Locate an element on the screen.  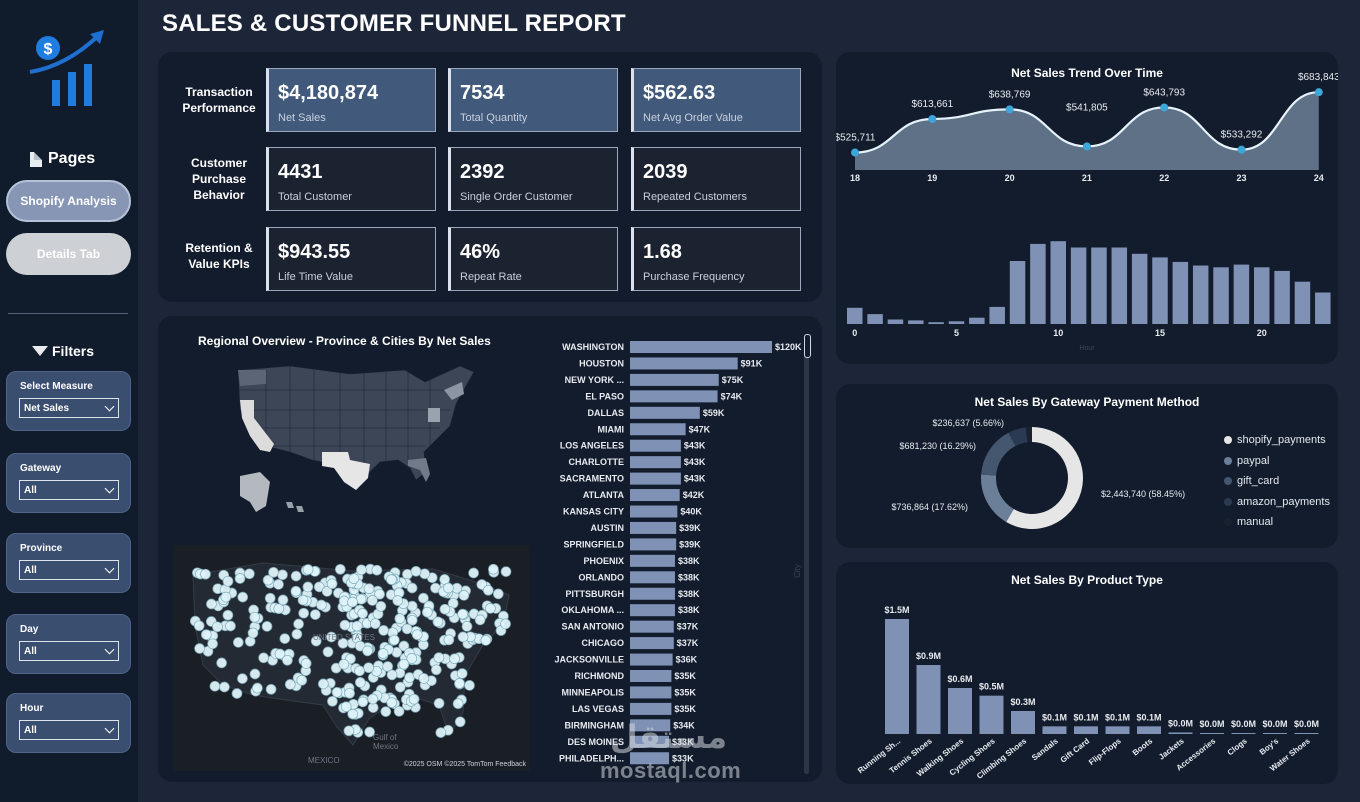
kpi-card-repeat-rate: 46% Repeat Rate is located at coordinates (533, 259).